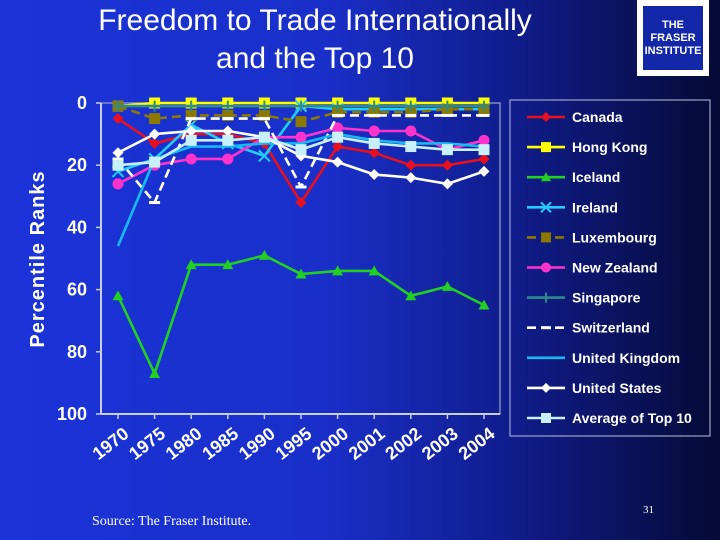  Describe the element at coordinates (596, 177) in the screenshot. I see `legend-label-iceland: Iceland` at that location.